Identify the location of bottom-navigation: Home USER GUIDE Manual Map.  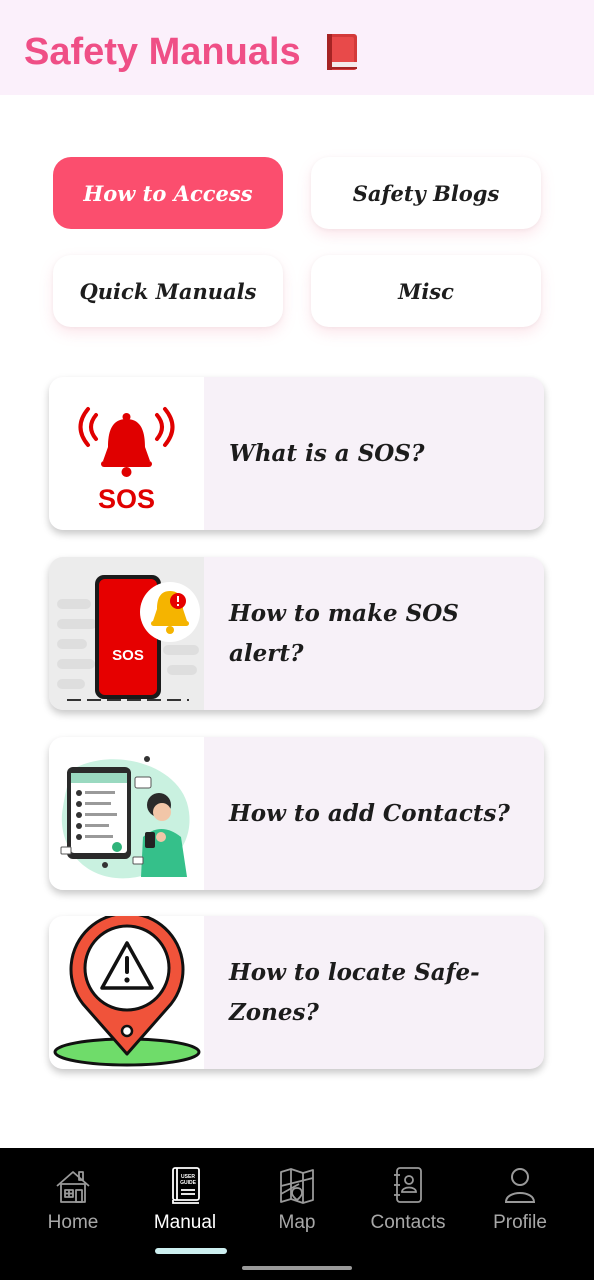
(297, 1214).